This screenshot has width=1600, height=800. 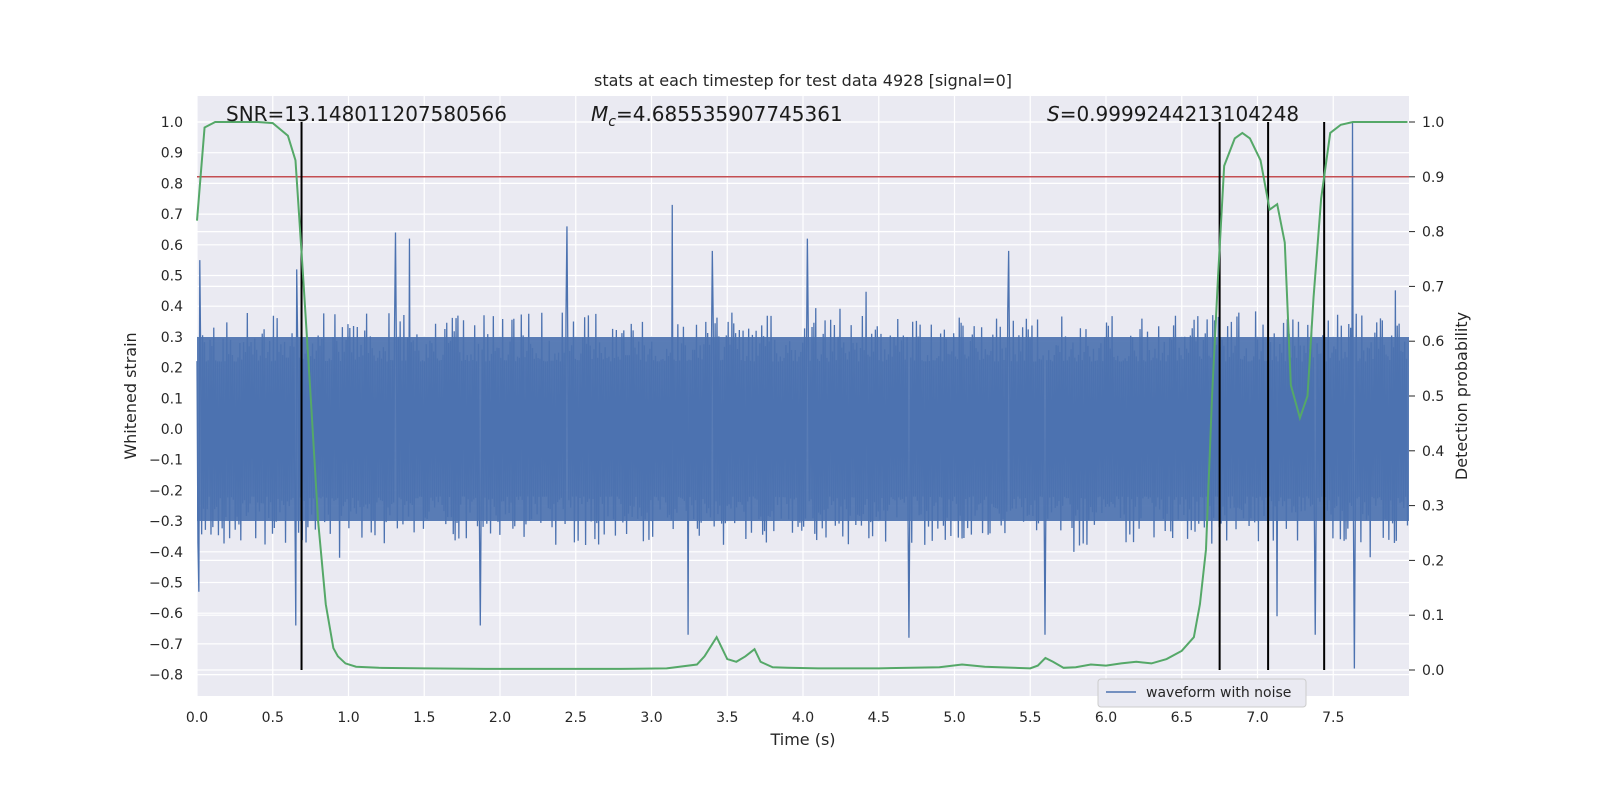 What do you see at coordinates (1433, 342) in the screenshot?
I see `y2-tick-label-4: 0.6` at bounding box center [1433, 342].